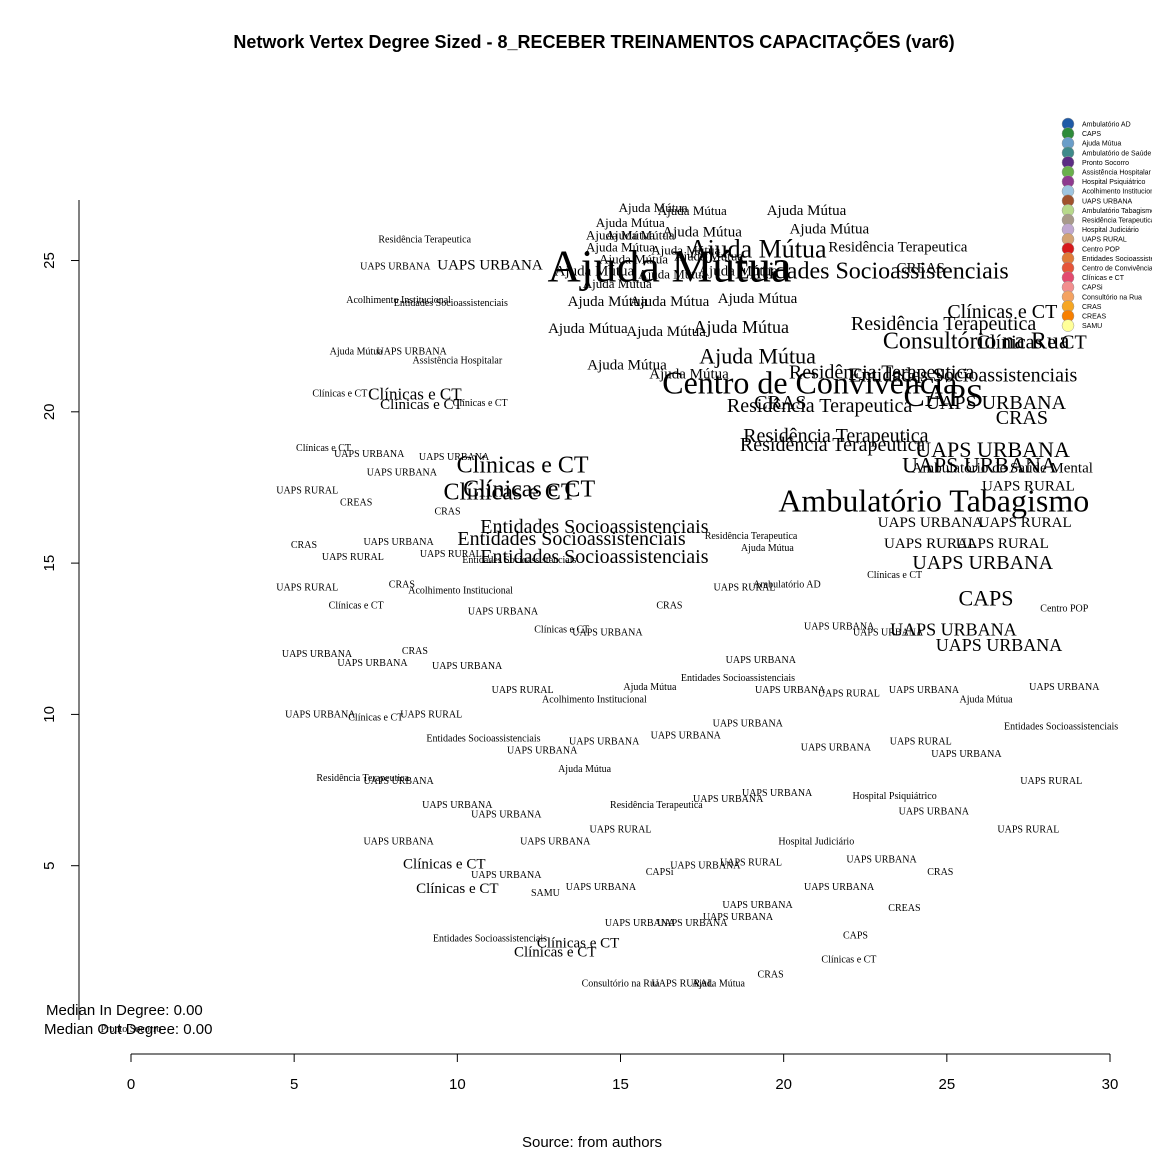 Image resolution: width=1152 pixels, height=1152 pixels. I want to click on legend-label: Centro POP, so click(1101, 249).